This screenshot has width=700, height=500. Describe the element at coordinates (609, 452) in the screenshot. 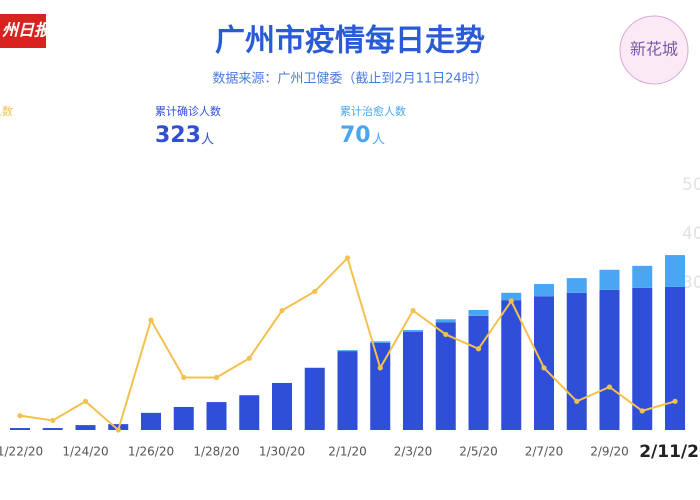

I see `x-tick-label: 2/9/20` at that location.